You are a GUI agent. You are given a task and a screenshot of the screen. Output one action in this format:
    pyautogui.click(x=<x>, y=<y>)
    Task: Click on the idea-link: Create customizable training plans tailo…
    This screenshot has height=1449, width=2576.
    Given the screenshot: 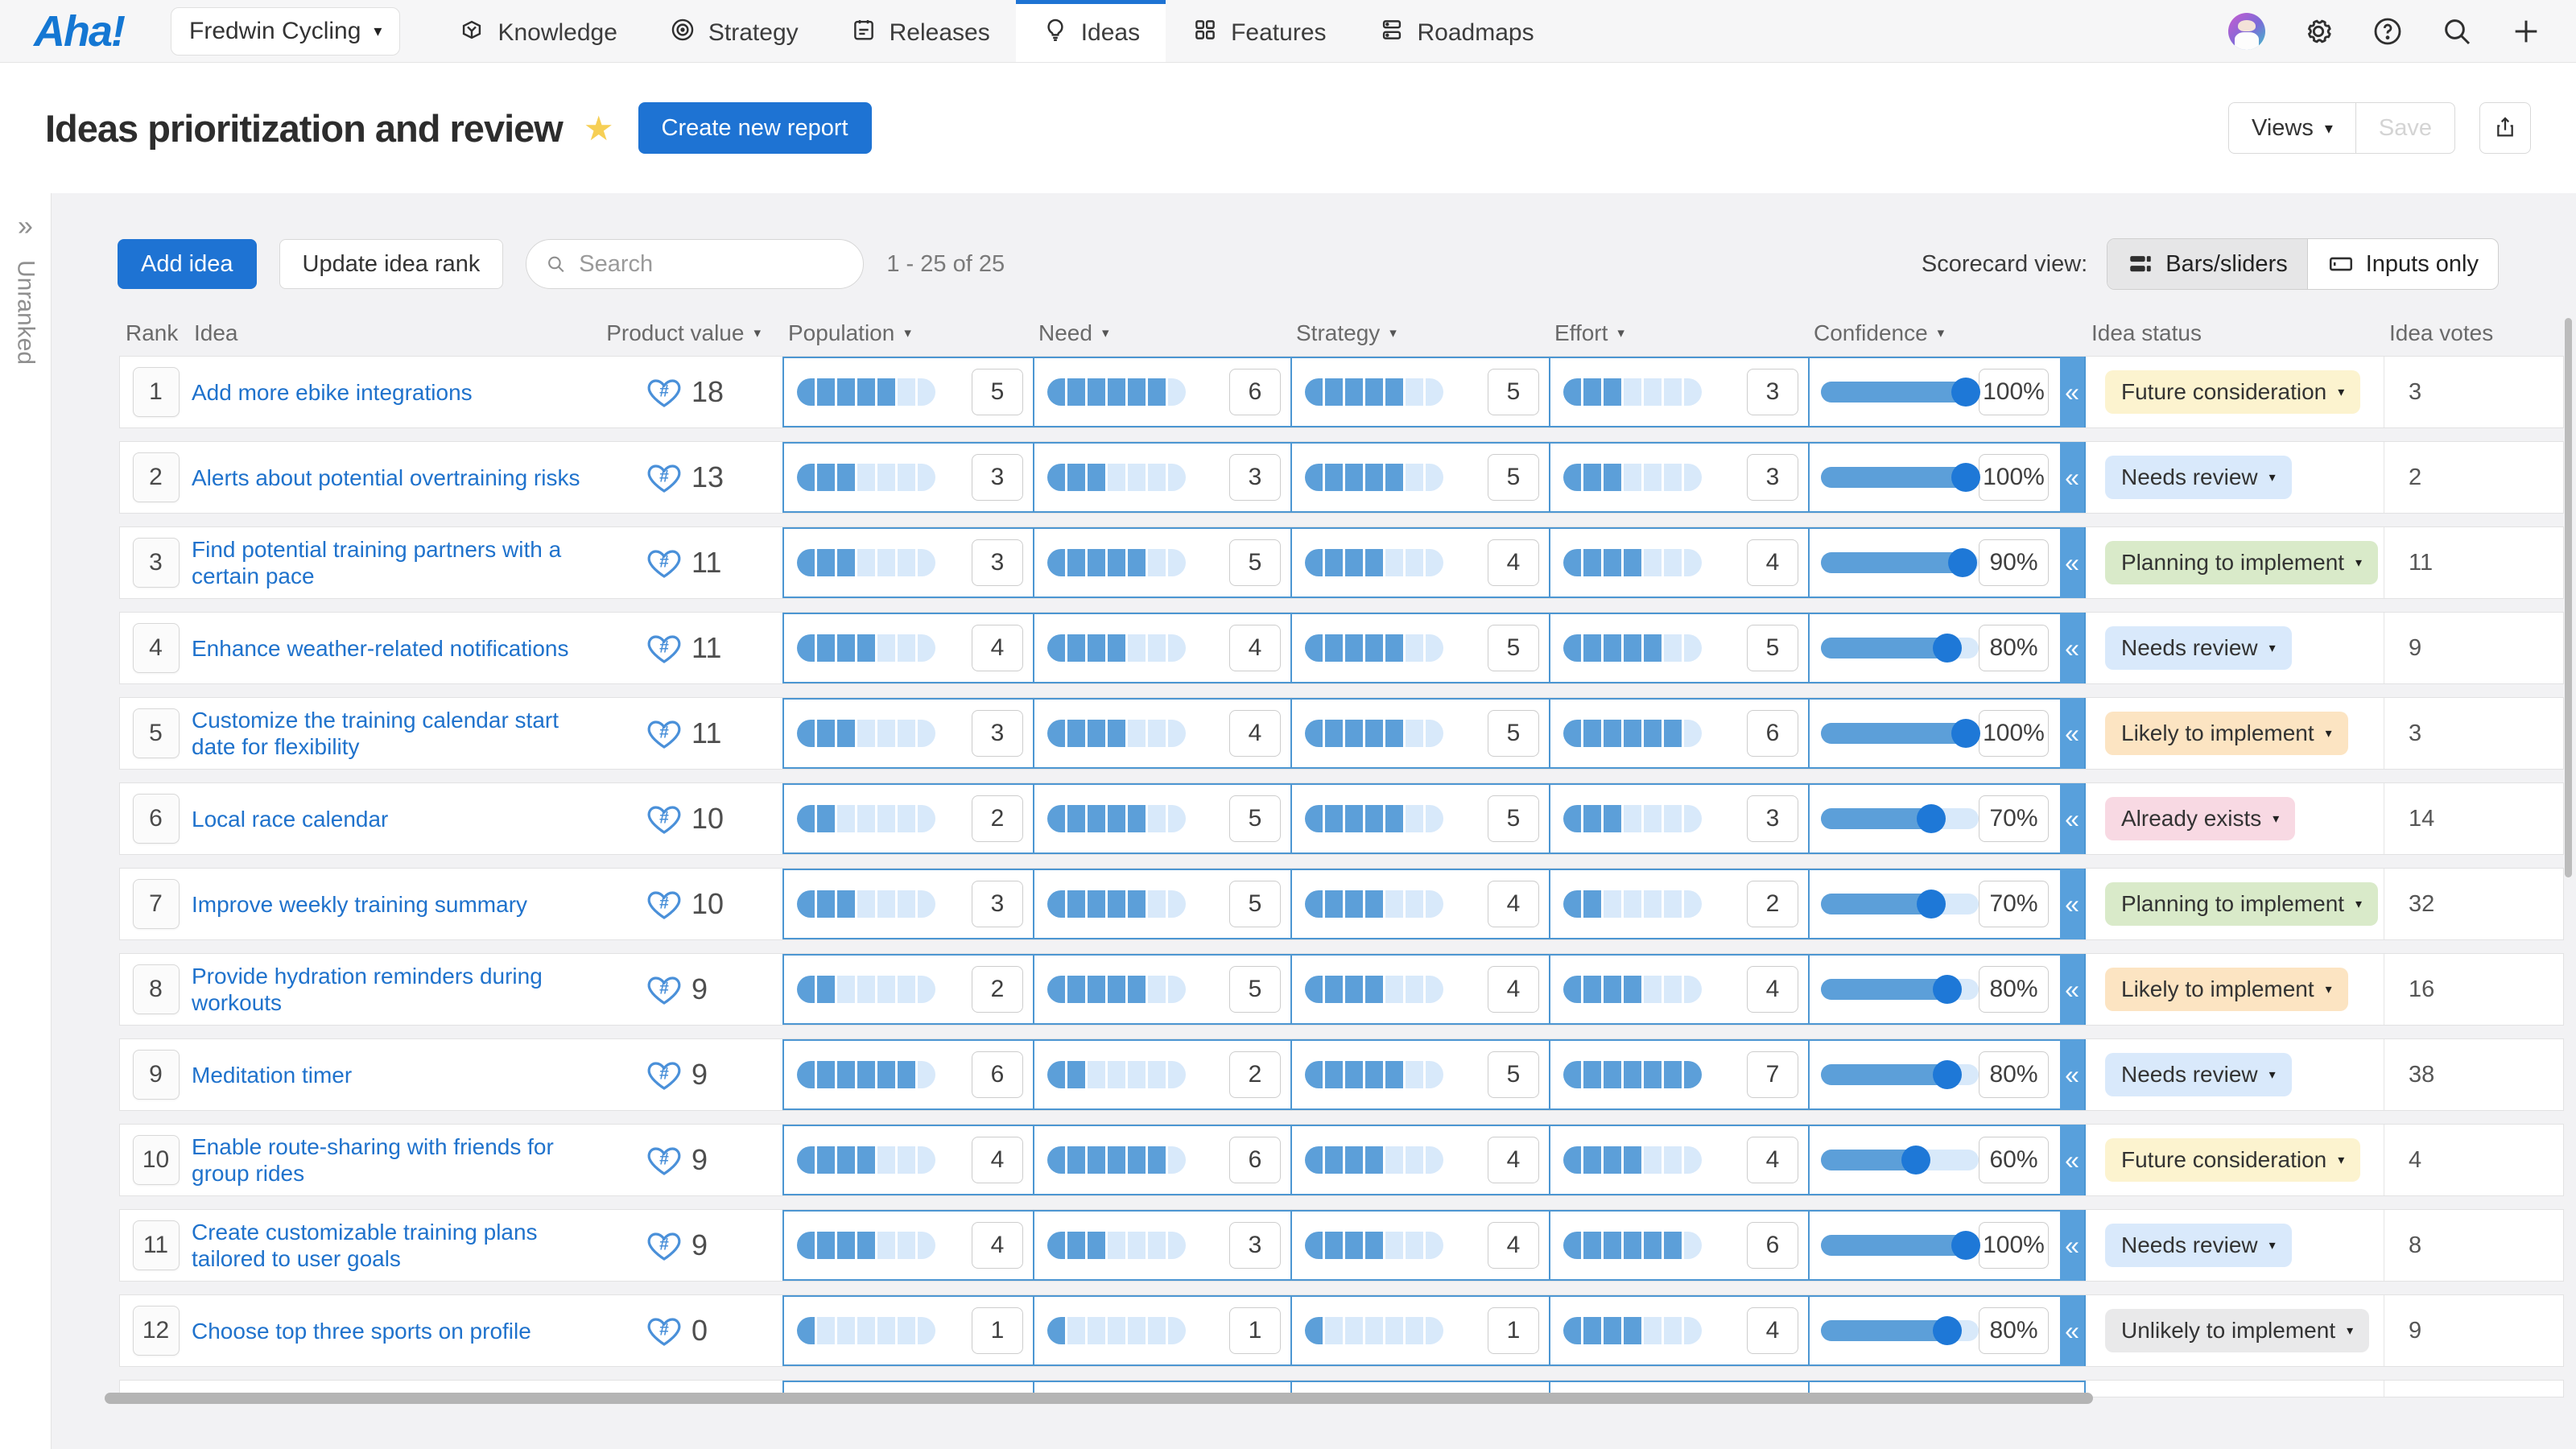 What is the action you would take?
    pyautogui.click(x=365, y=1245)
    